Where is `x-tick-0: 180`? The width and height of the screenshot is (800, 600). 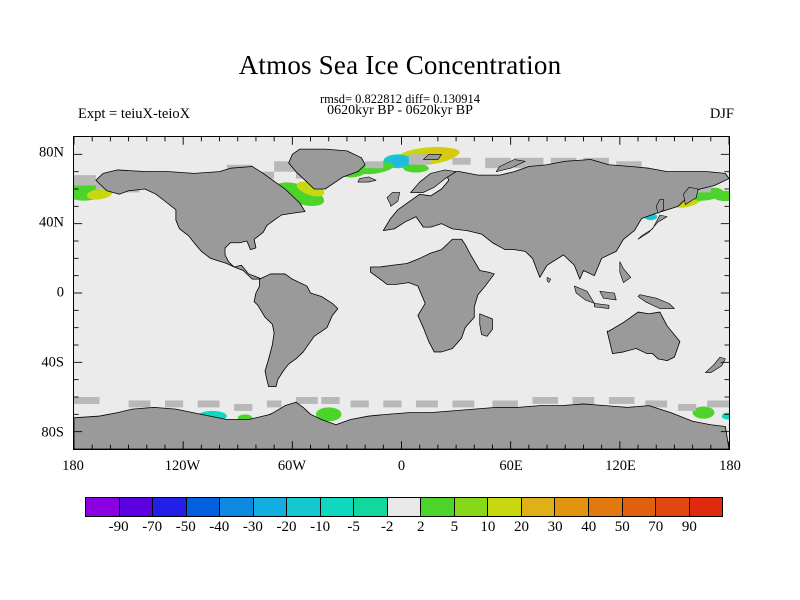
x-tick-0: 180 is located at coordinates (73, 466).